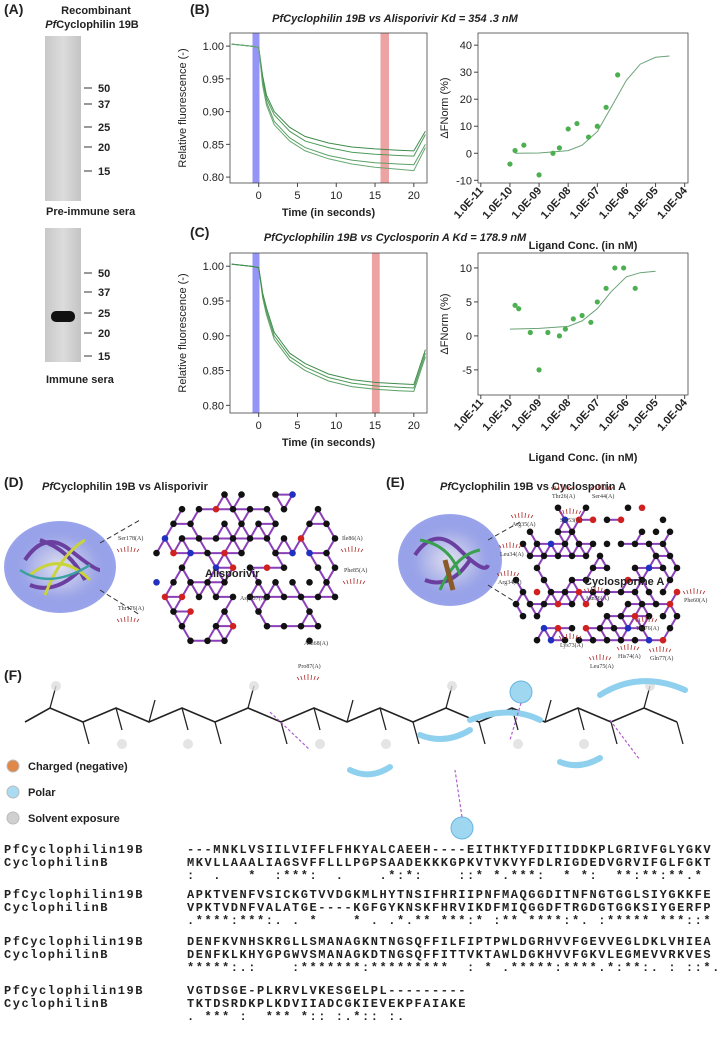  I want to click on panel-label: (B), so click(199, 9).